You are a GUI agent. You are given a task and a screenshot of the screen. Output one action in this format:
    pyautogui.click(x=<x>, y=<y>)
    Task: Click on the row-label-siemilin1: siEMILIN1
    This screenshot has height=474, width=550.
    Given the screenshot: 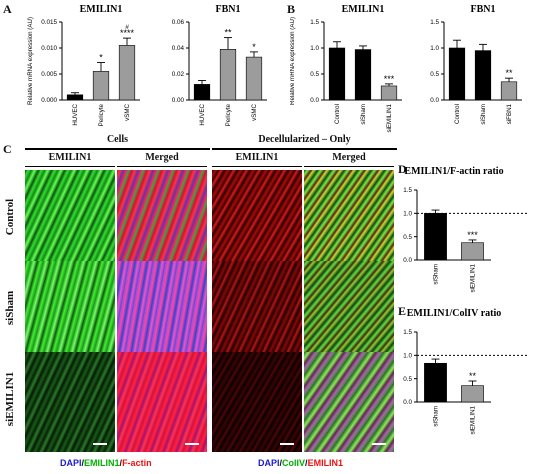 What is the action you would take?
    pyautogui.click(x=10, y=399)
    